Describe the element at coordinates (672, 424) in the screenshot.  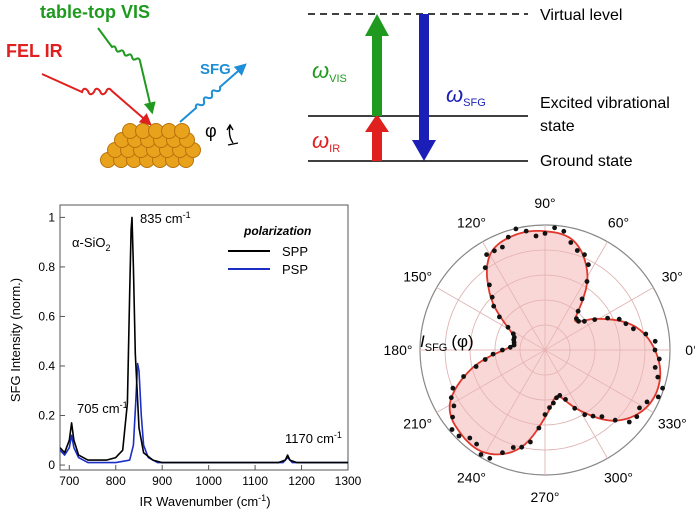
I see `polar-angle-label: 330°` at that location.